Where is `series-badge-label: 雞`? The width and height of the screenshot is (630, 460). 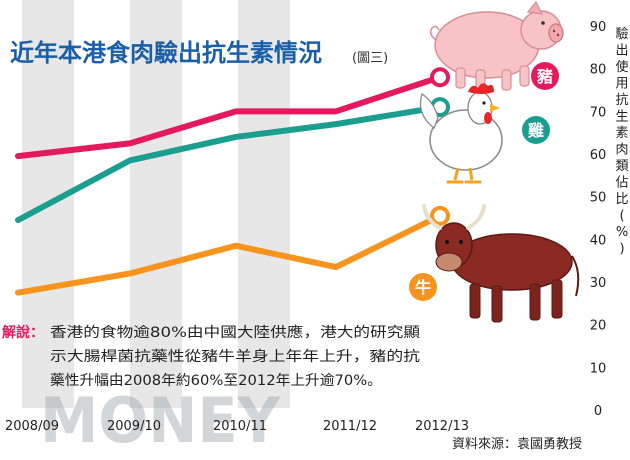
series-badge-label: 雞 is located at coordinates (535, 130).